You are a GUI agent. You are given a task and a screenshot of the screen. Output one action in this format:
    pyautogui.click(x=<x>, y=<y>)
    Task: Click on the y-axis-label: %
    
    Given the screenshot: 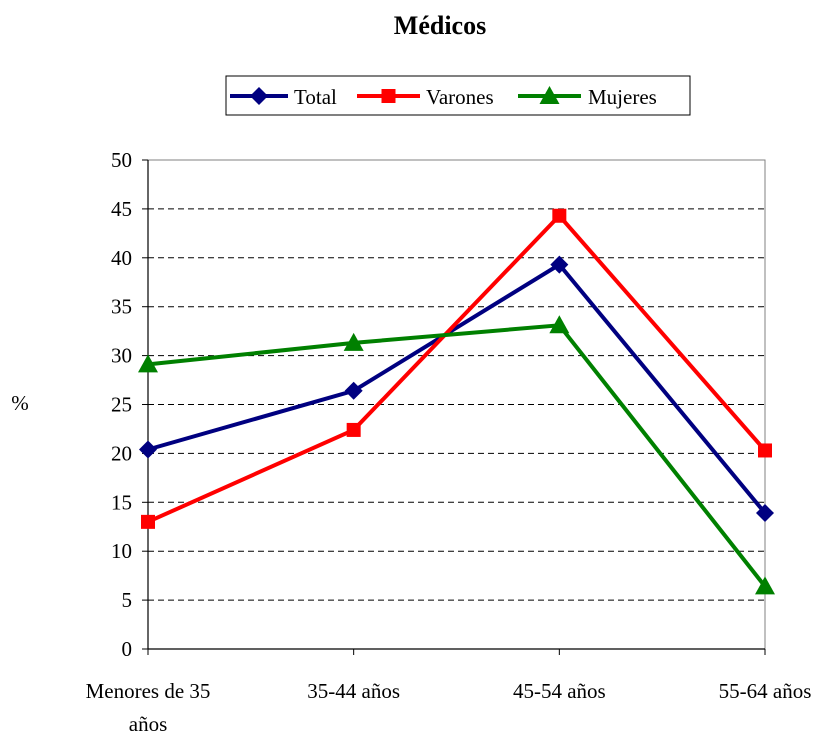 What is the action you would take?
    pyautogui.click(x=20, y=403)
    